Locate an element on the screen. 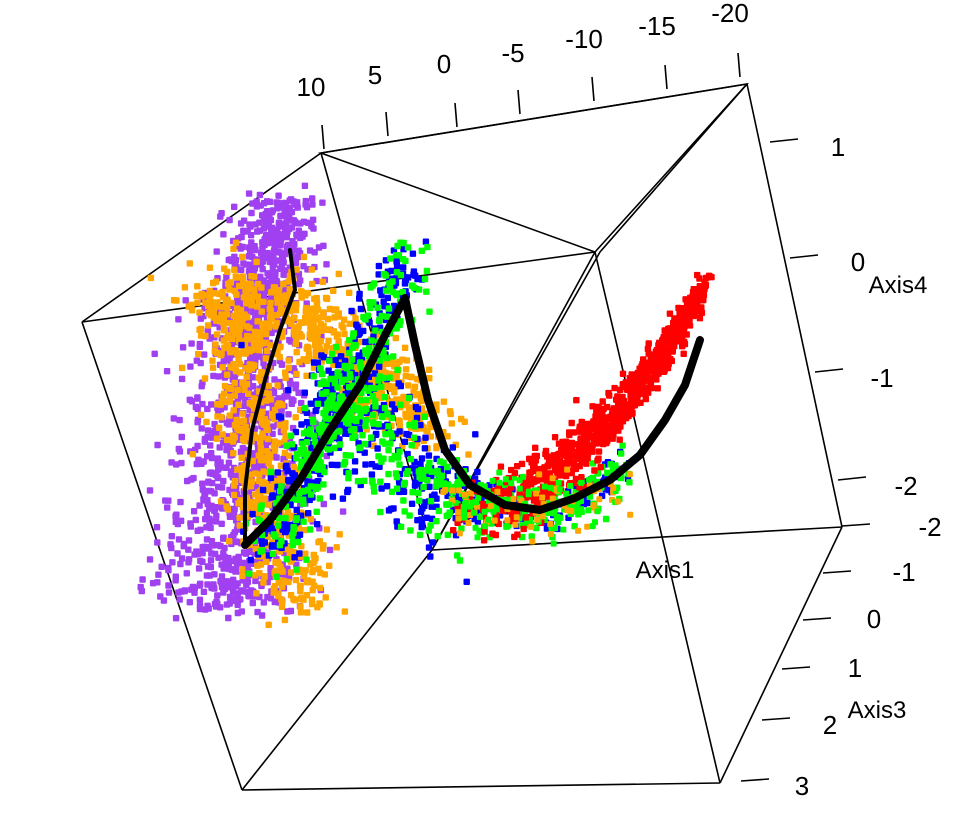 Image resolution: width=980 pixels, height=834 pixels. box-edge is located at coordinates (534, 118).